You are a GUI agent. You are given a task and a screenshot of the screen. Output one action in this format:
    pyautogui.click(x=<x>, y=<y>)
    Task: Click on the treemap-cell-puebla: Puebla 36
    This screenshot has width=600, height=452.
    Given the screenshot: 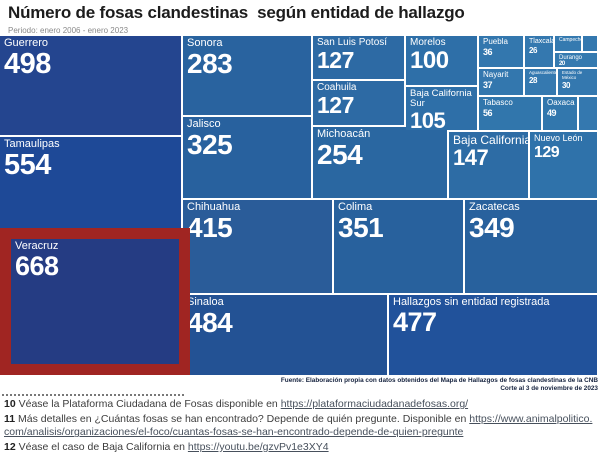 What is the action you would take?
    pyautogui.click(x=501, y=51)
    